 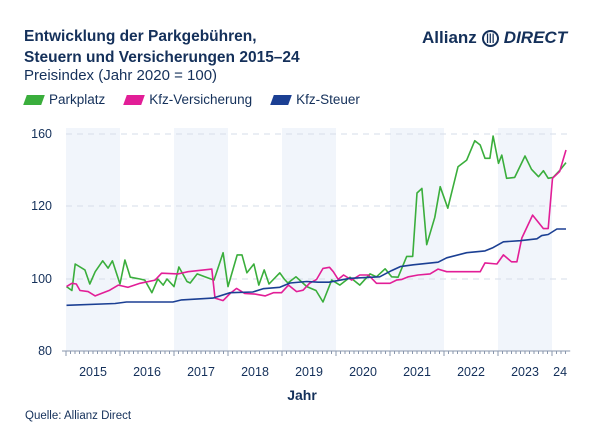 I want to click on logo-product: DIRECT, so click(x=535, y=37).